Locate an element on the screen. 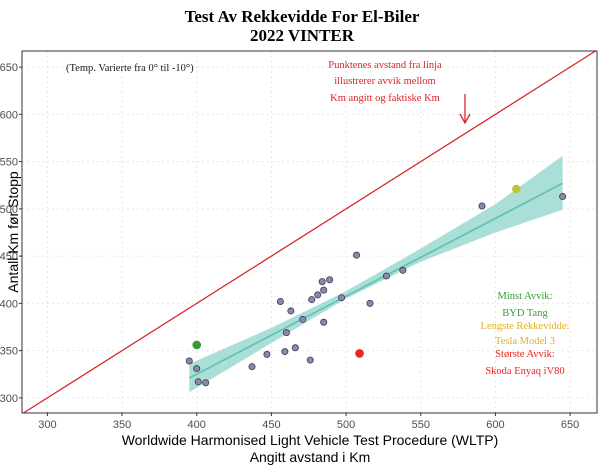 This screenshot has width=604, height=474. deviation-note-line: Punktenes avstand fra linja is located at coordinates (385, 65).